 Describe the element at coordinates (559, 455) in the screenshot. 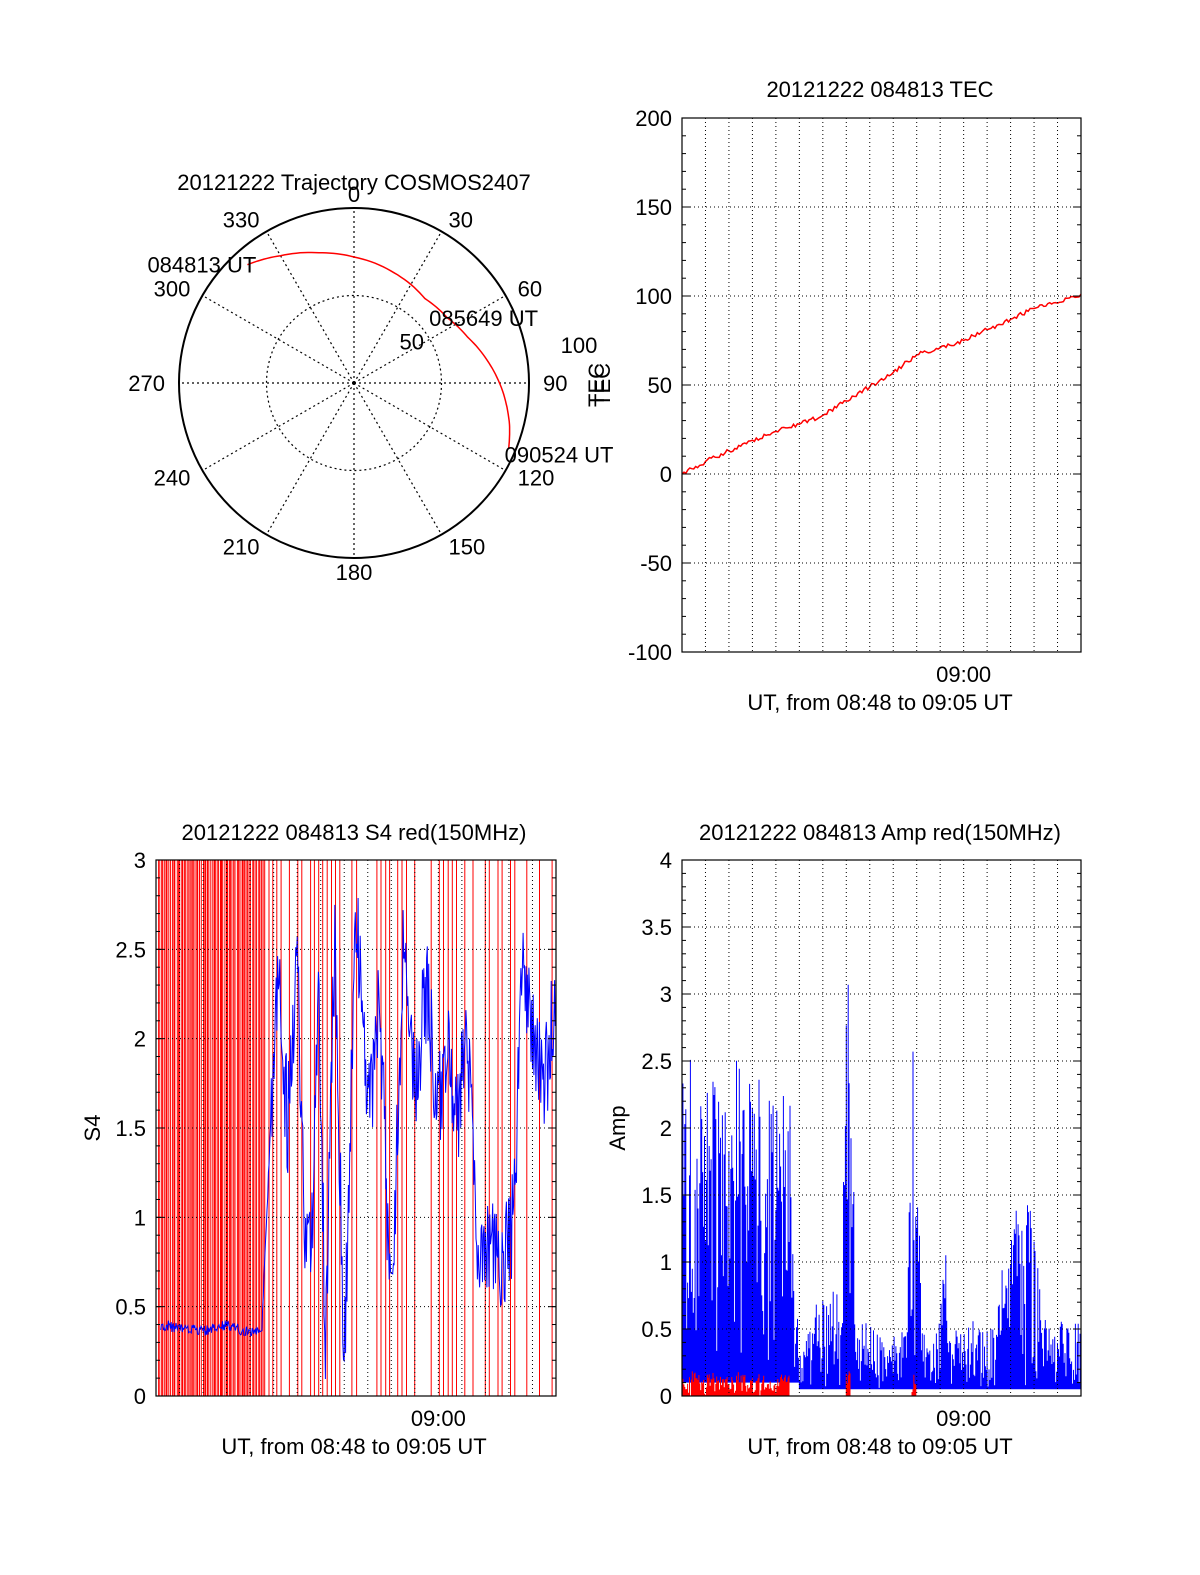

I see `time-annotation: 090524 UT` at that location.